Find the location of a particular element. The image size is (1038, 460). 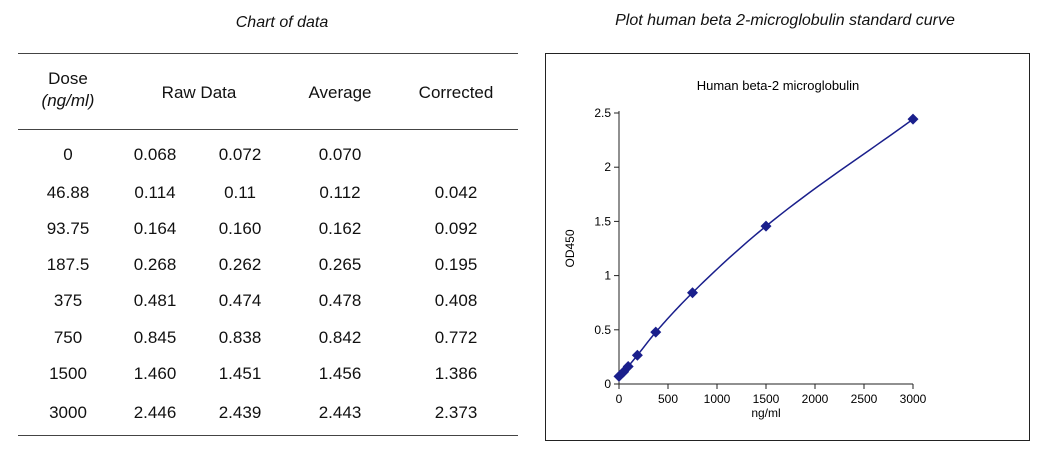

table-header-rule is located at coordinates (268, 129).